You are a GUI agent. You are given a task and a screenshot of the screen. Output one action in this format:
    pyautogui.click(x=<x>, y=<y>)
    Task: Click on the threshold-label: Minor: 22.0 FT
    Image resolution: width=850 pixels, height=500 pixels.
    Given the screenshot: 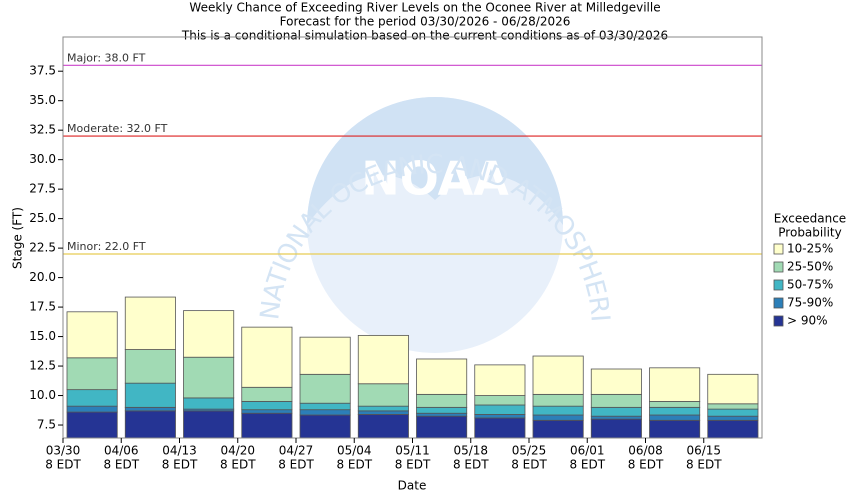 What is the action you would take?
    pyautogui.click(x=106, y=246)
    